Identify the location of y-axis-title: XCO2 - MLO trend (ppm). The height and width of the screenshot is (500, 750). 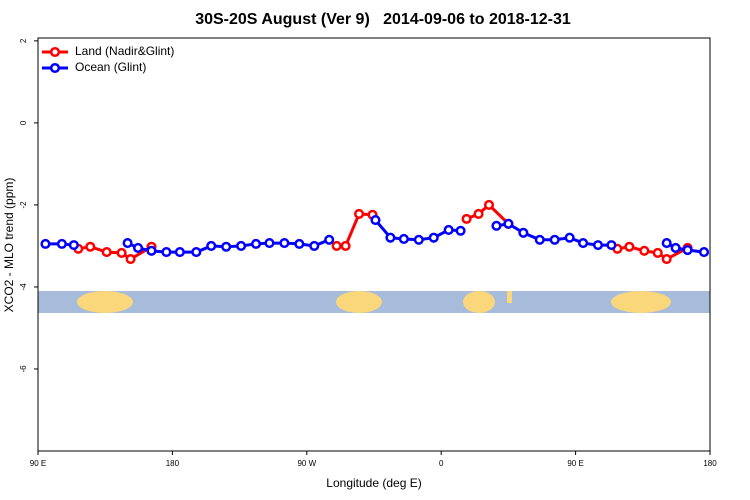
(9, 245).